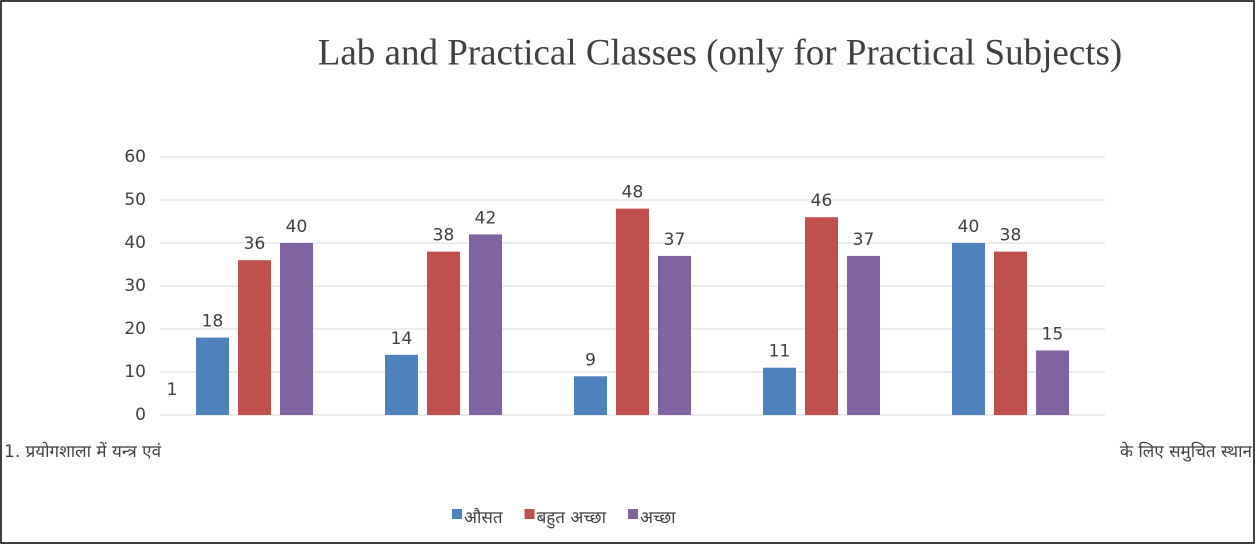  What do you see at coordinates (572, 518) in the screenshot?
I see `legend-label: बहुत अच्छा` at bounding box center [572, 518].